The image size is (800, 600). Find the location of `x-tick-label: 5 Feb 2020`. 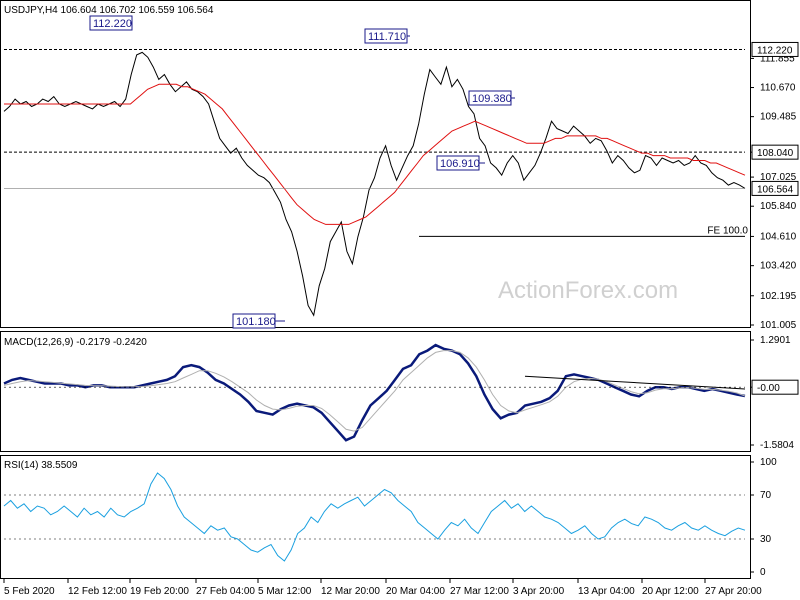

x-tick-label: 5 Feb 2020 is located at coordinates (29, 591).